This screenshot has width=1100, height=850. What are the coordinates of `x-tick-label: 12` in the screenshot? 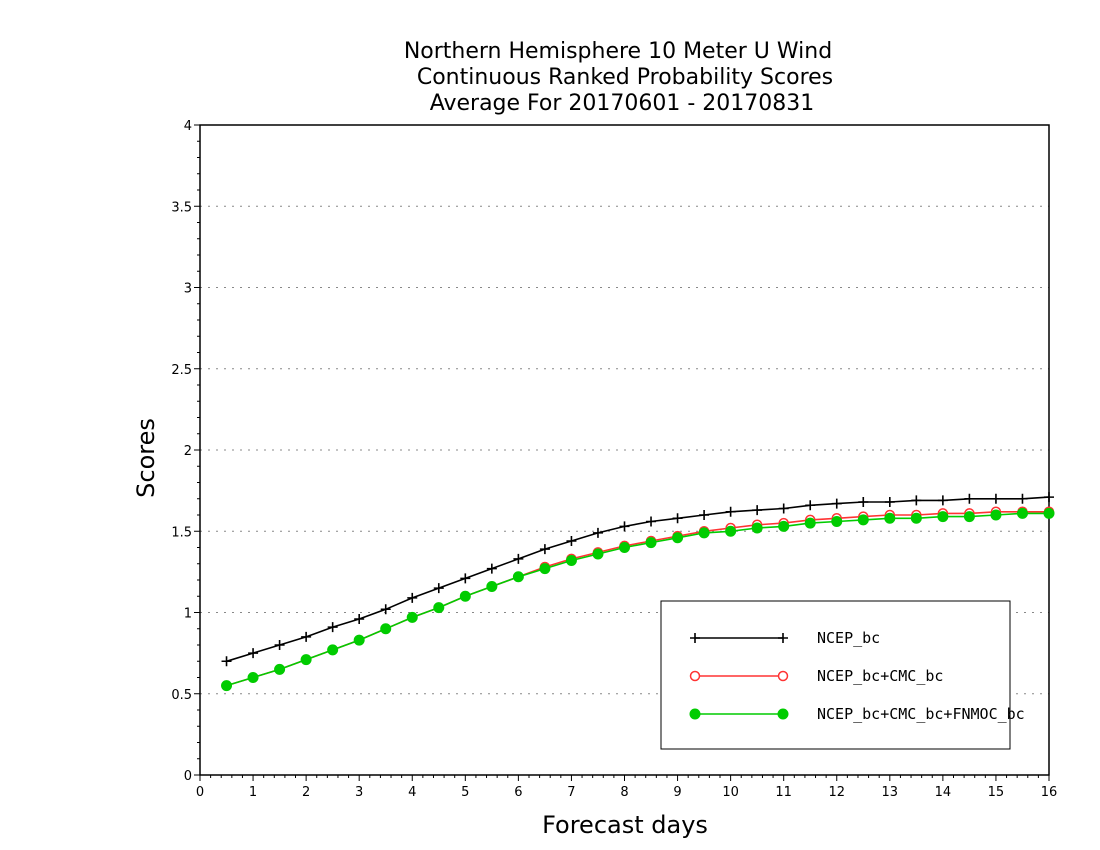 It's located at (836, 792).